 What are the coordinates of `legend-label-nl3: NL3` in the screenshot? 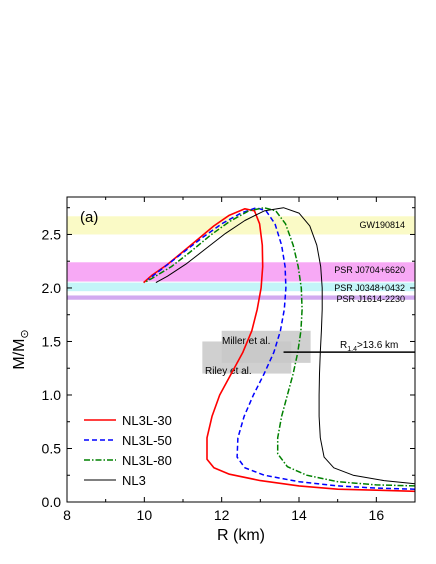 It's located at (134, 480).